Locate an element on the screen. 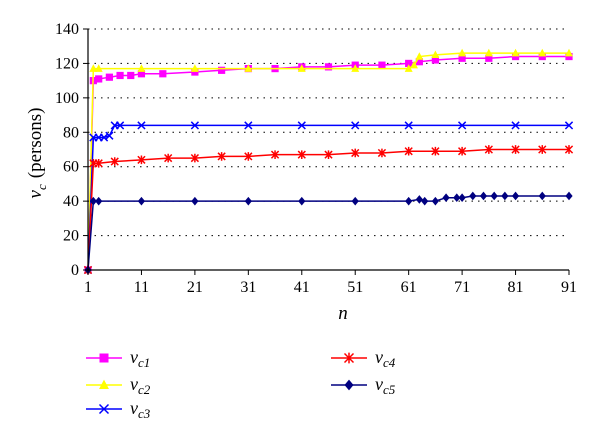 This screenshot has height=440, width=600. x-tick-label: 61 is located at coordinates (409, 287).